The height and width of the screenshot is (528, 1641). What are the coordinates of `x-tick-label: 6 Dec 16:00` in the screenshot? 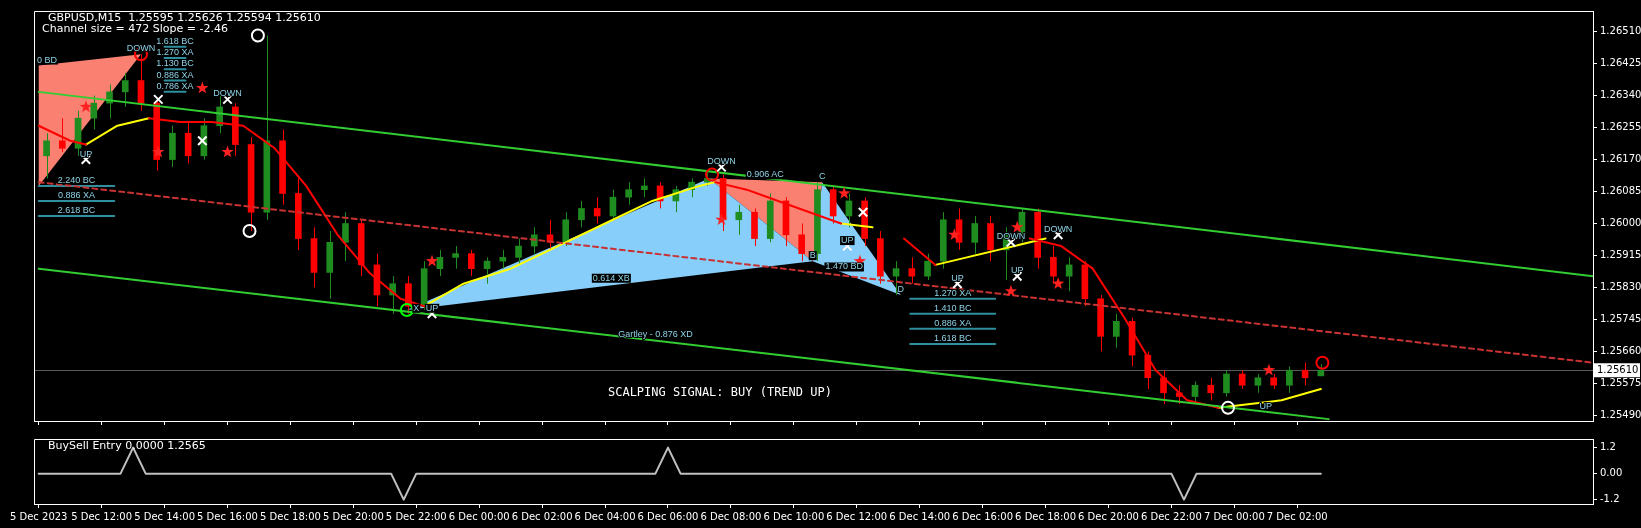 It's located at (983, 516).